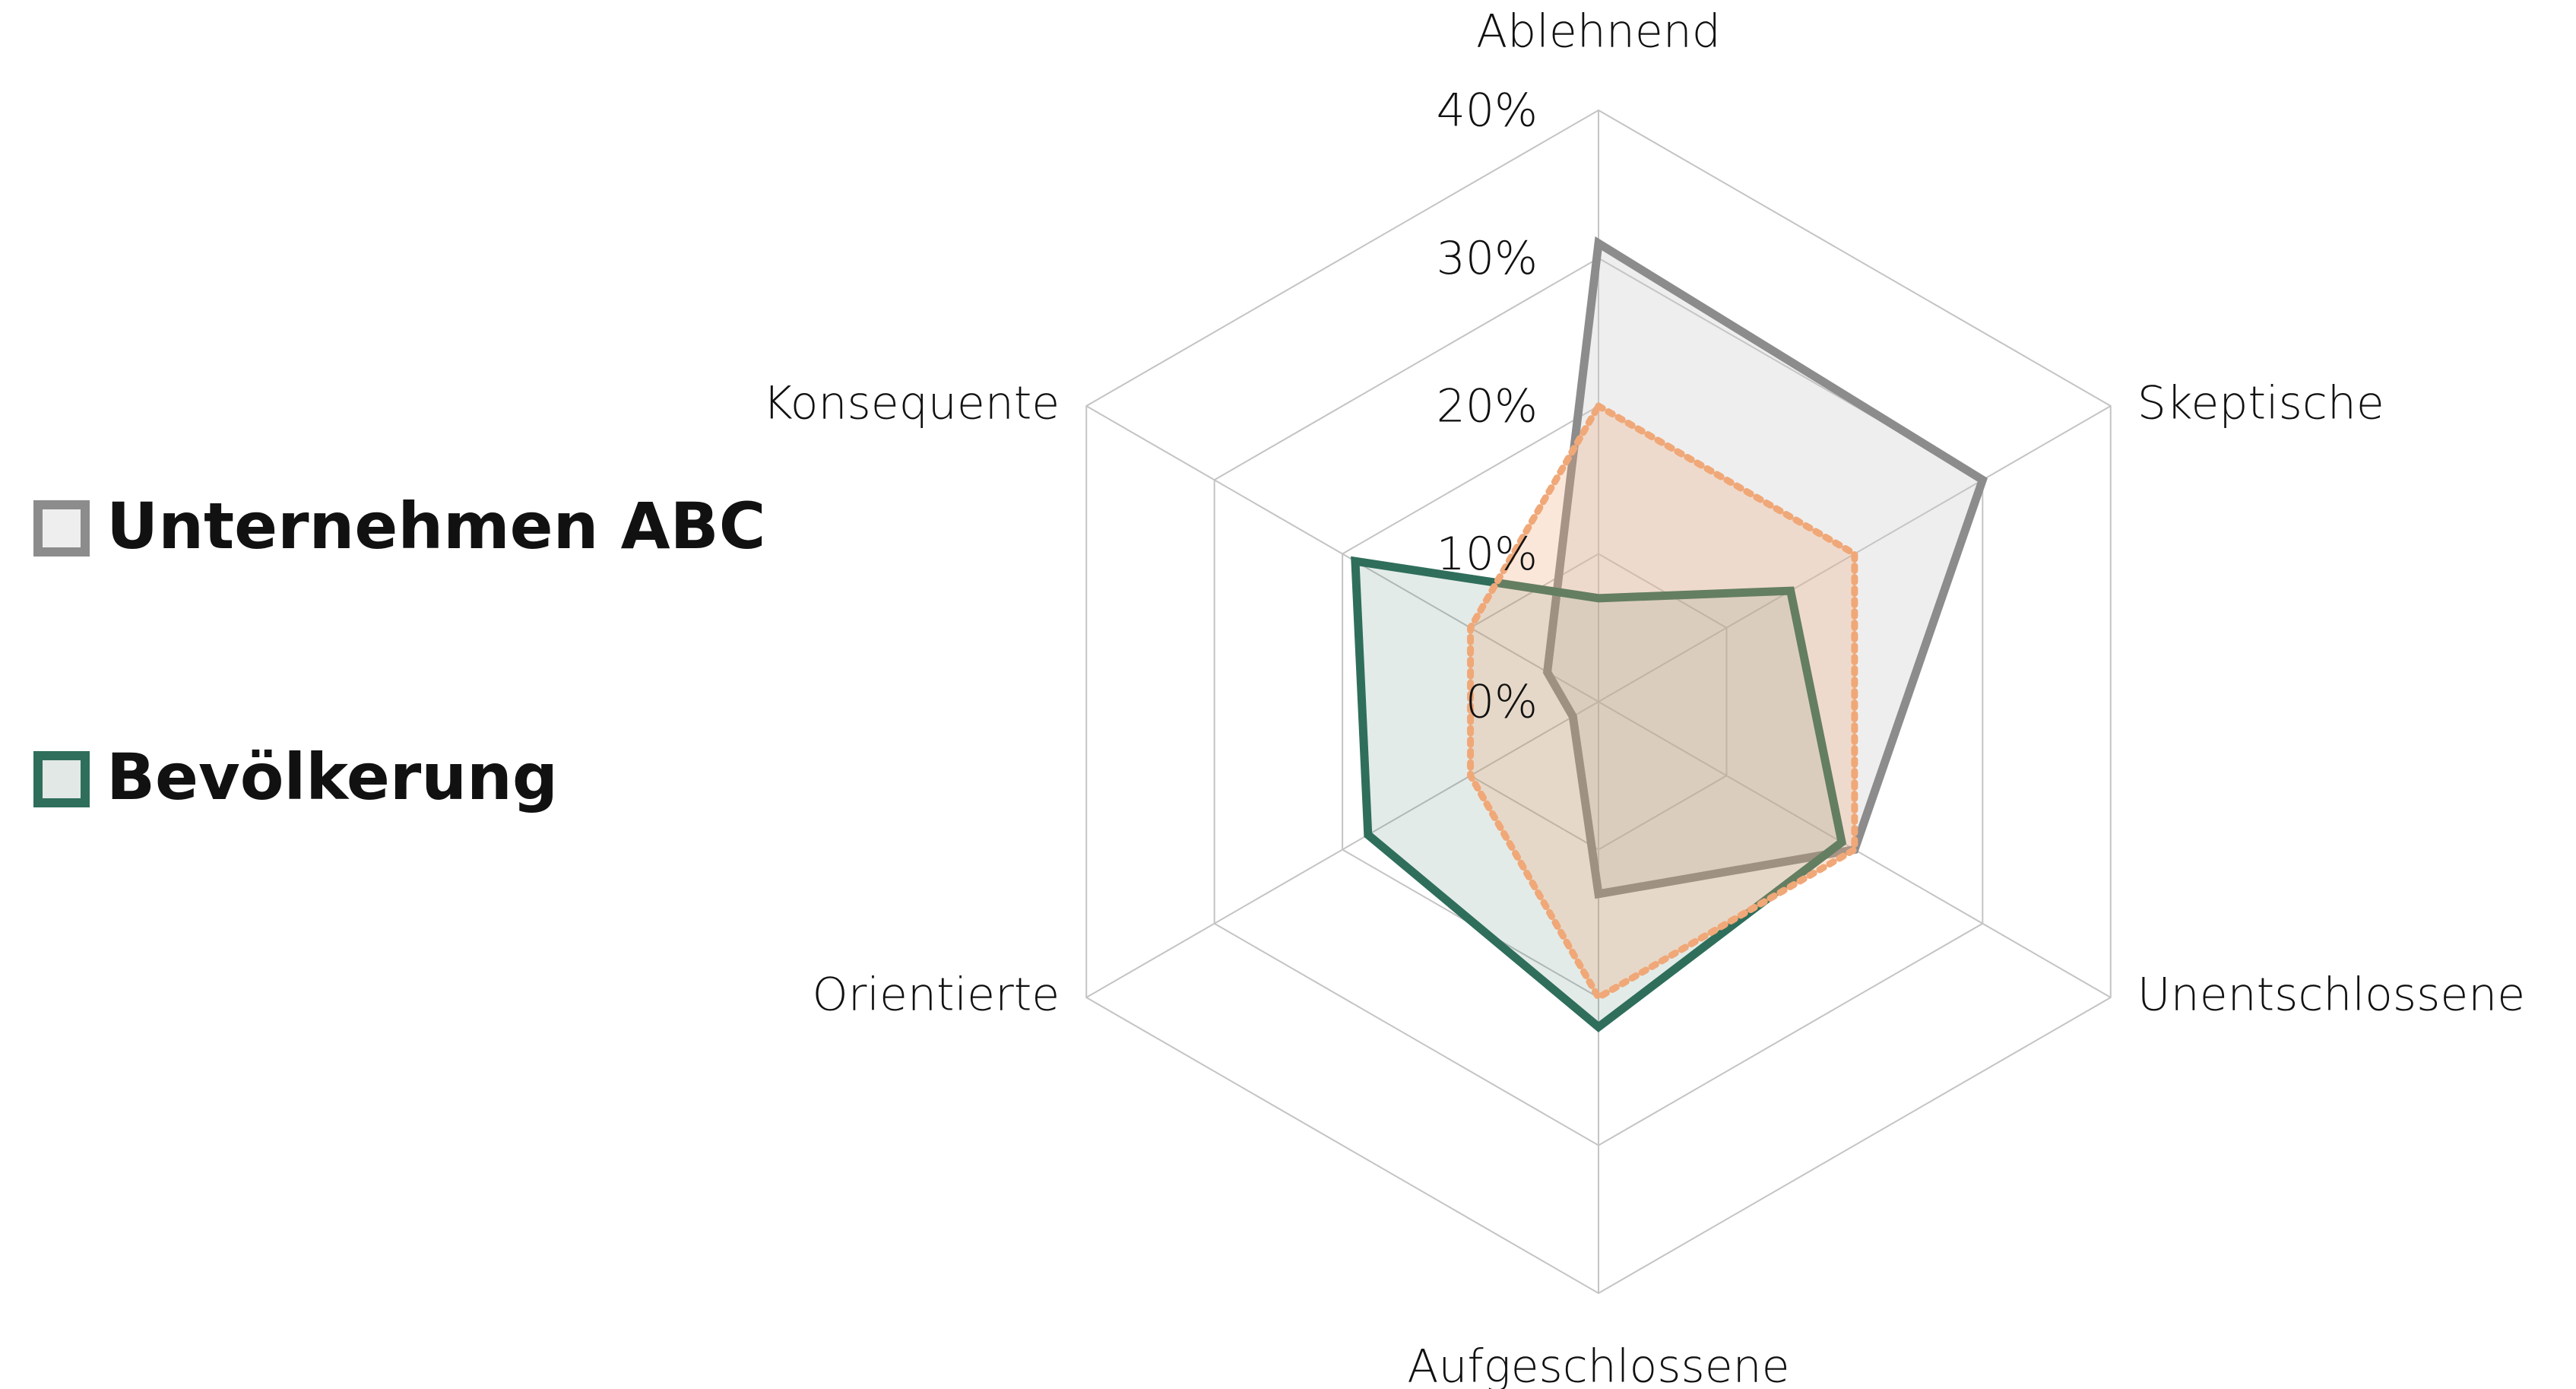 Image resolution: width=2576 pixels, height=1389 pixels. I want to click on category-label: Konsequente, so click(911, 403).